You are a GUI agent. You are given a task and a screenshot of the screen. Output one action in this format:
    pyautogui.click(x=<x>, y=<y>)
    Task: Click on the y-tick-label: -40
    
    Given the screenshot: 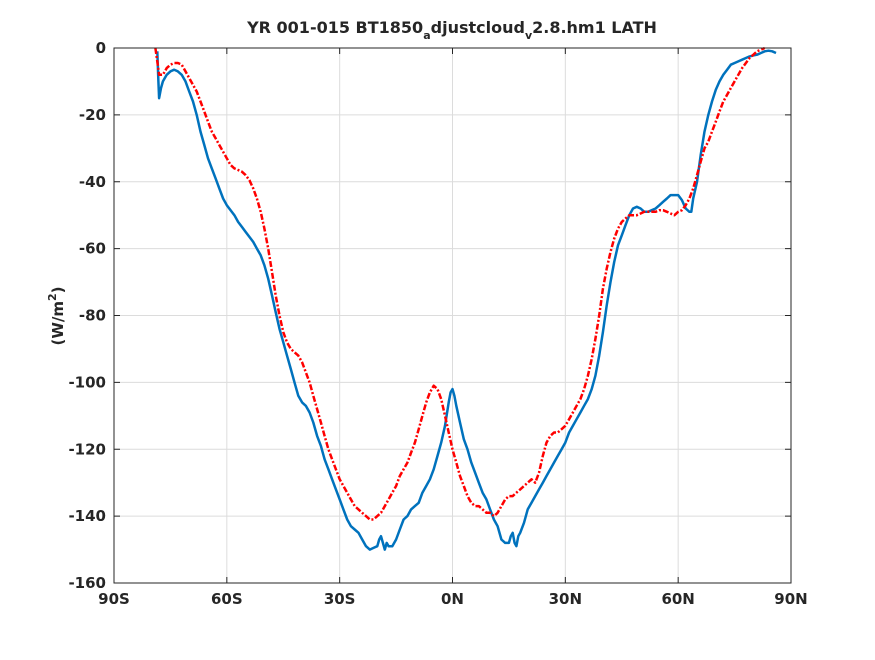 What is the action you would take?
    pyautogui.click(x=92, y=182)
    